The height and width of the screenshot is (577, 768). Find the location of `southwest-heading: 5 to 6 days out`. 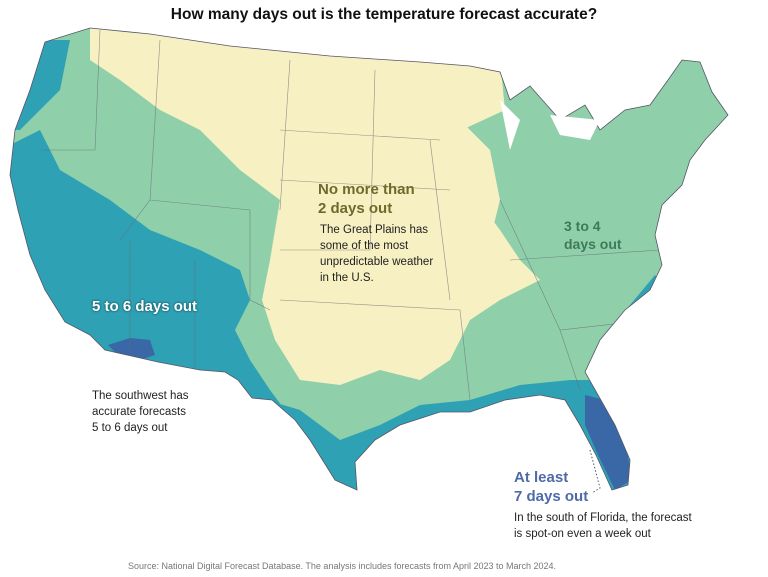

southwest-heading: 5 to 6 days out is located at coordinates (145, 306).